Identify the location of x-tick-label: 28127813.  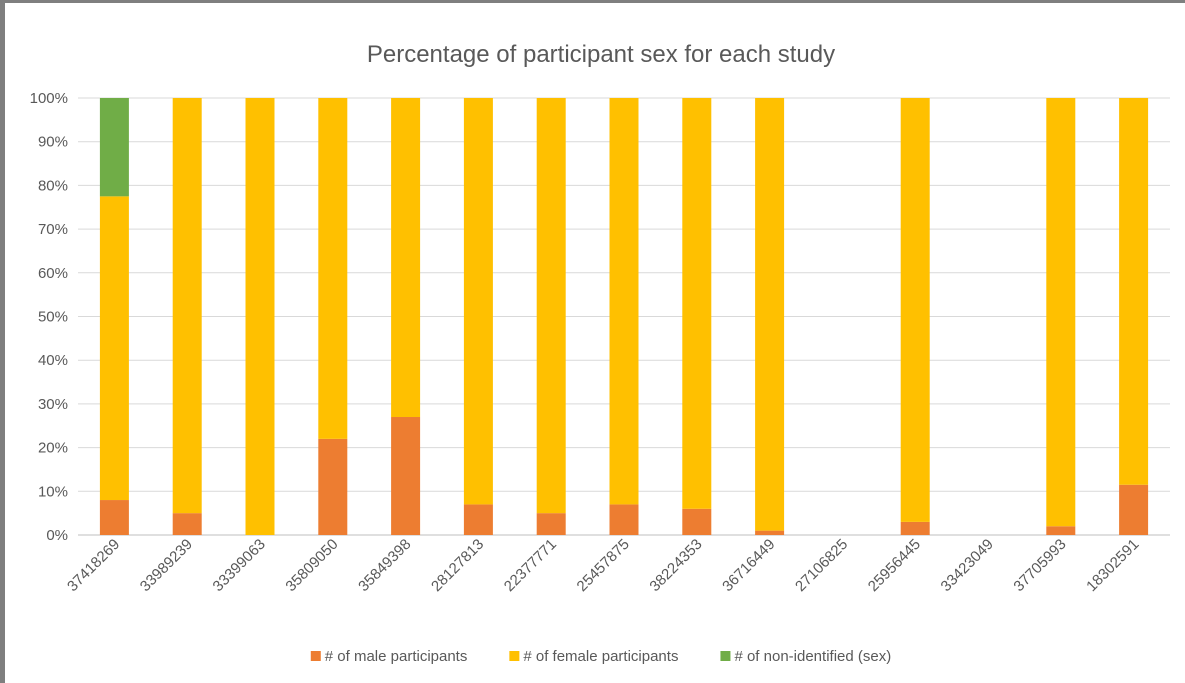
(457, 565).